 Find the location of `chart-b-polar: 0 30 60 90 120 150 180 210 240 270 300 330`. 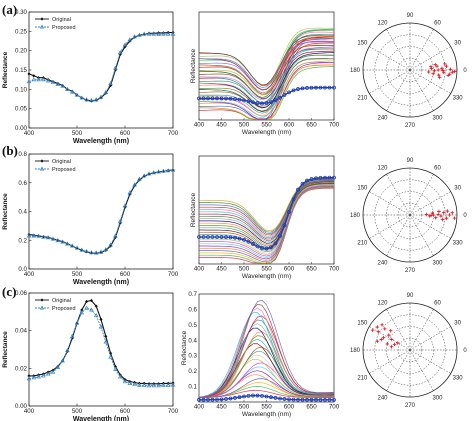

chart-b-polar: 0 30 60 90 120 150 180 210 240 270 300 330 is located at coordinates (408, 216).